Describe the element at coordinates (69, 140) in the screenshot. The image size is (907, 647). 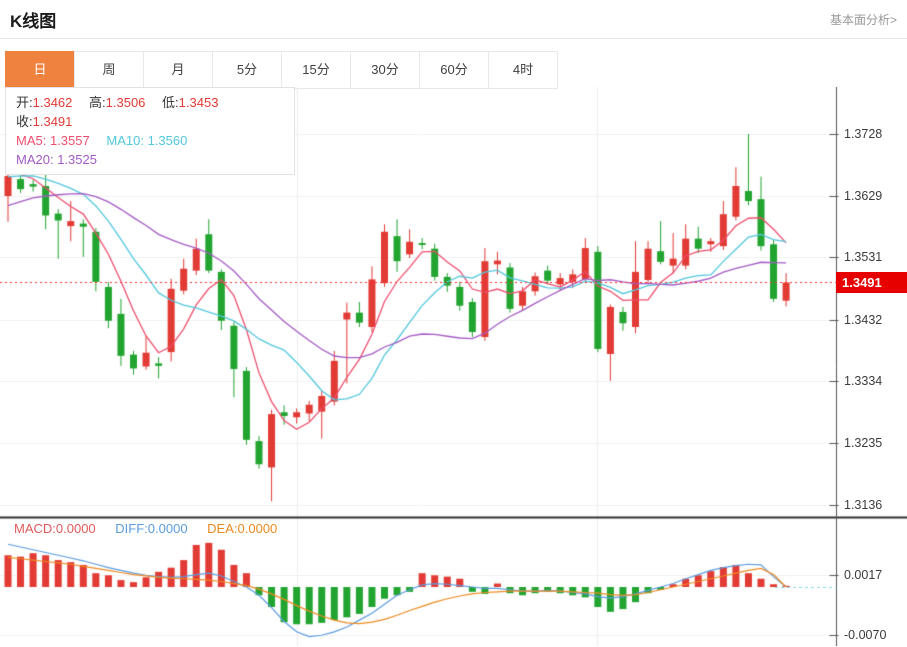
I see `ma5-value: 1.3557` at that location.